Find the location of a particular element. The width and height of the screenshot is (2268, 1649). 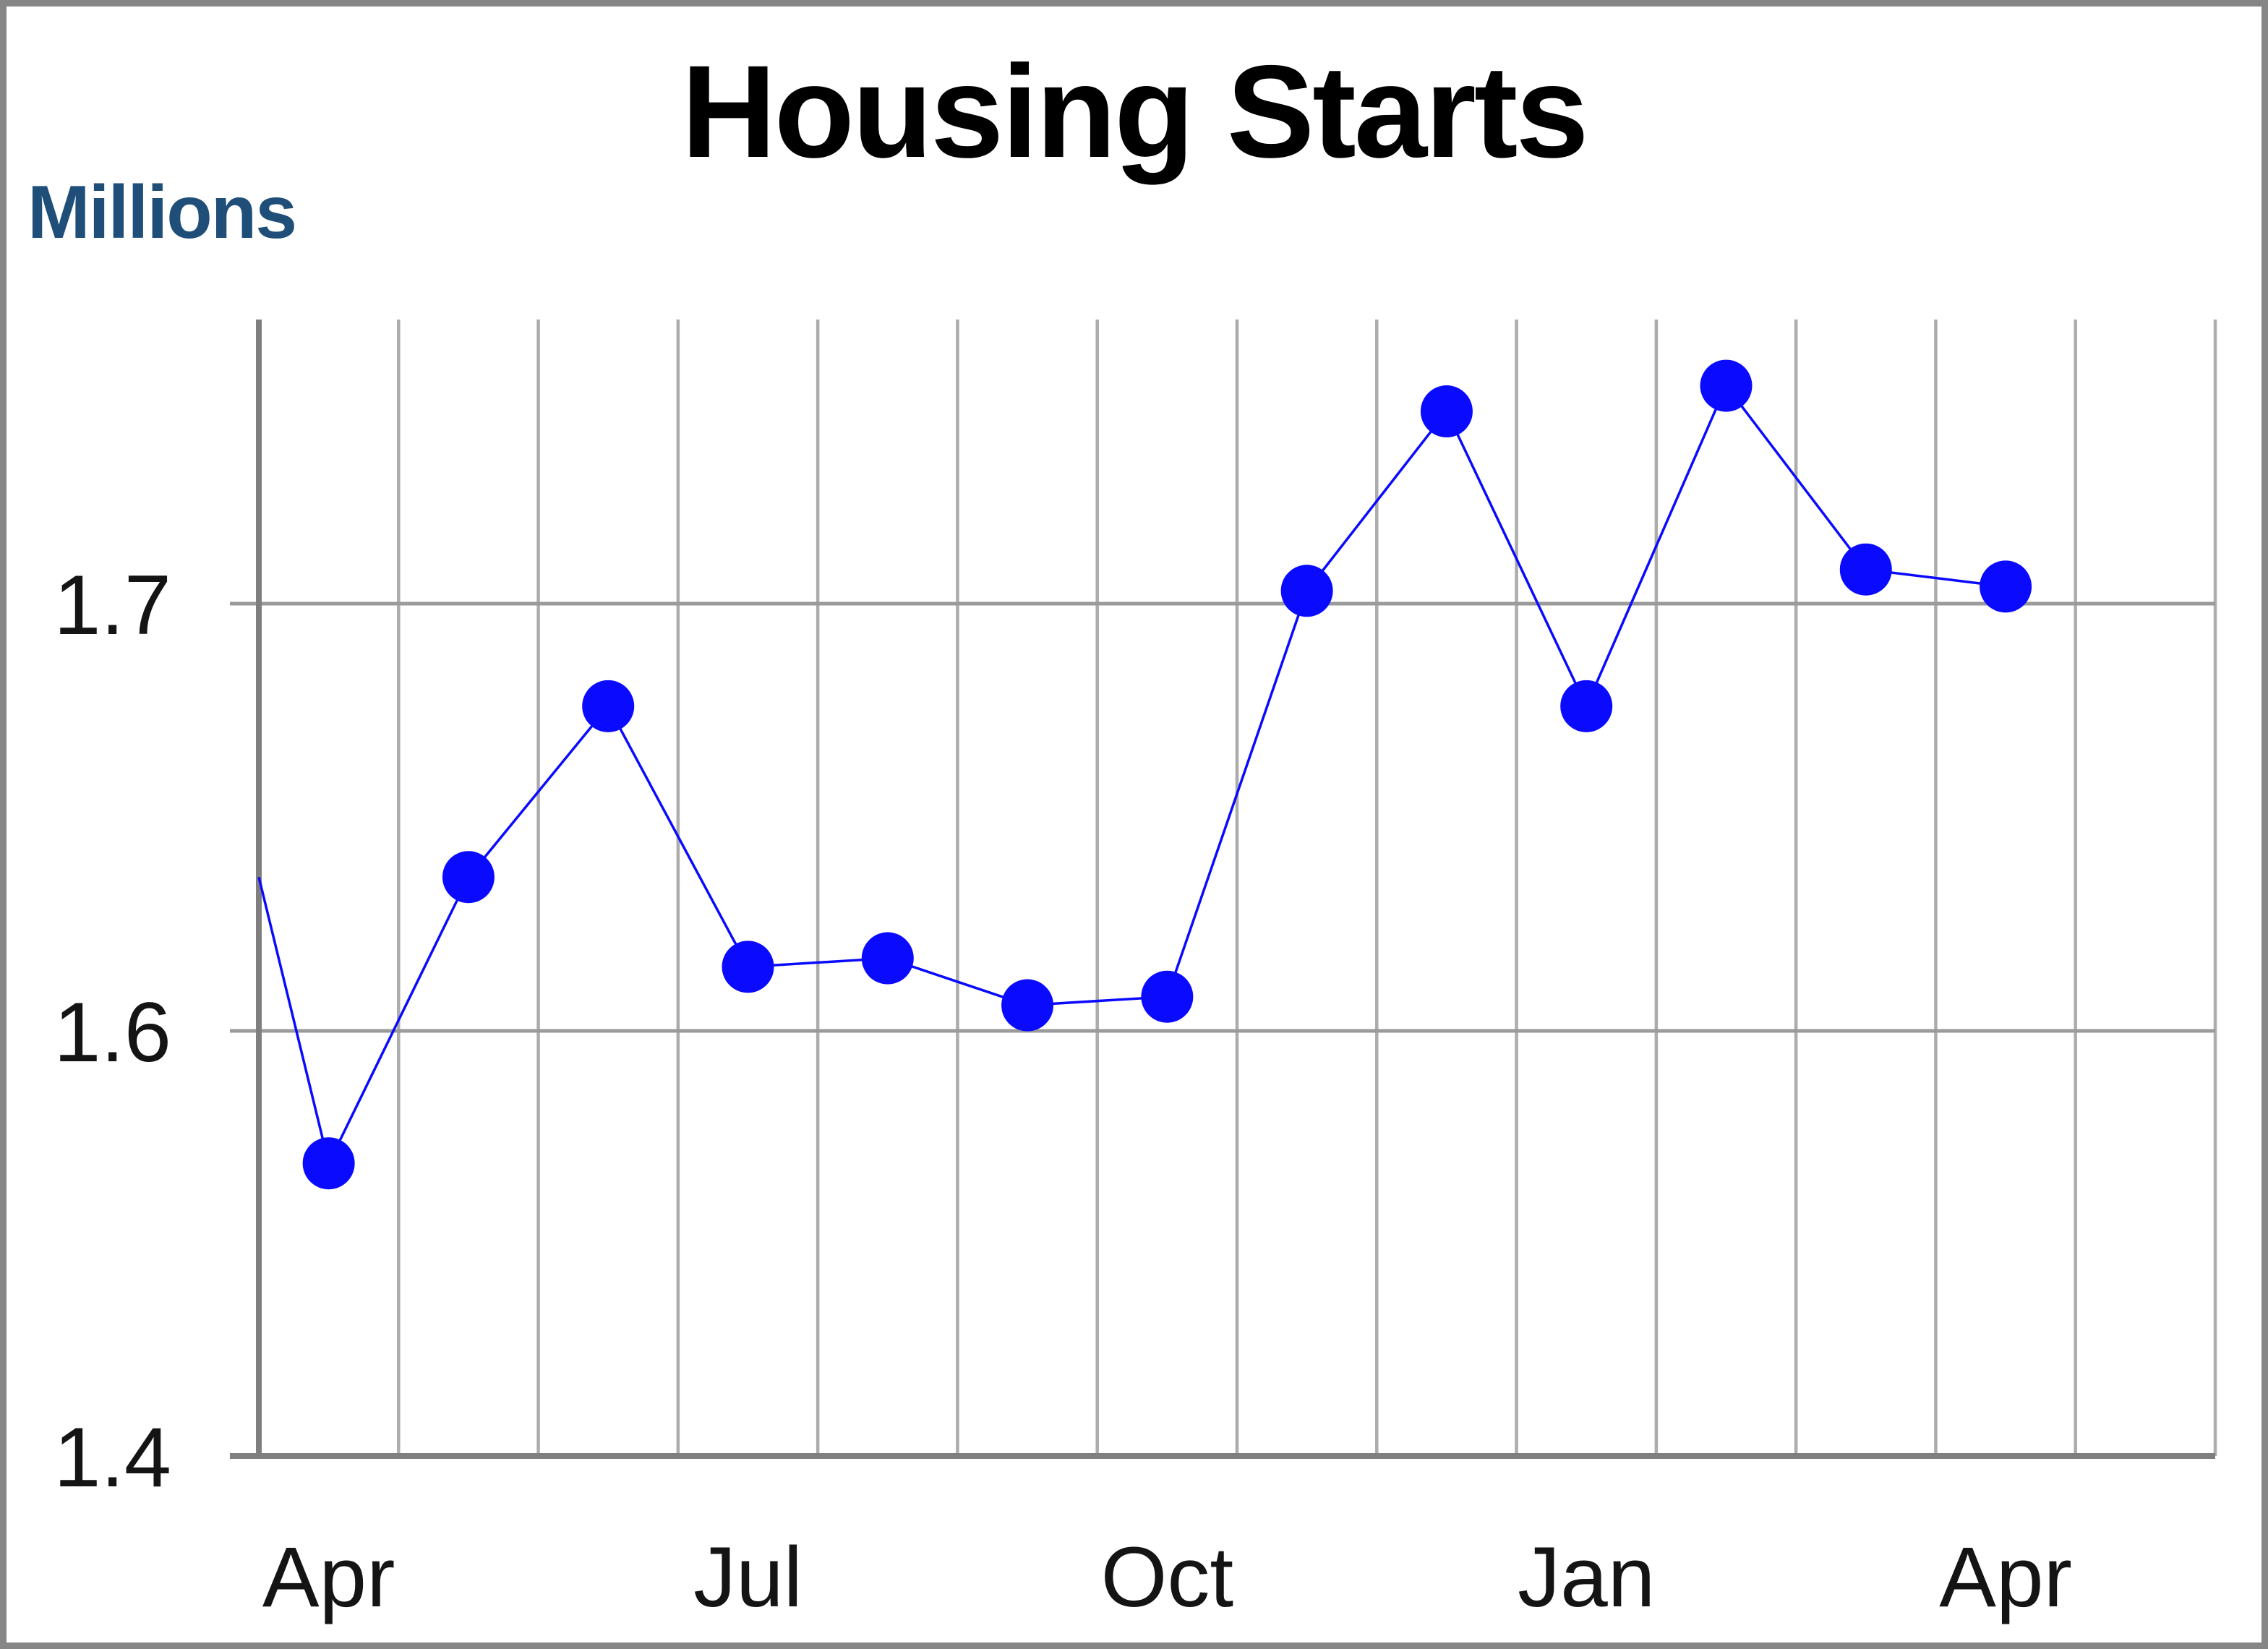

y-axis-tick-label: 1.6 is located at coordinates (112, 1032).